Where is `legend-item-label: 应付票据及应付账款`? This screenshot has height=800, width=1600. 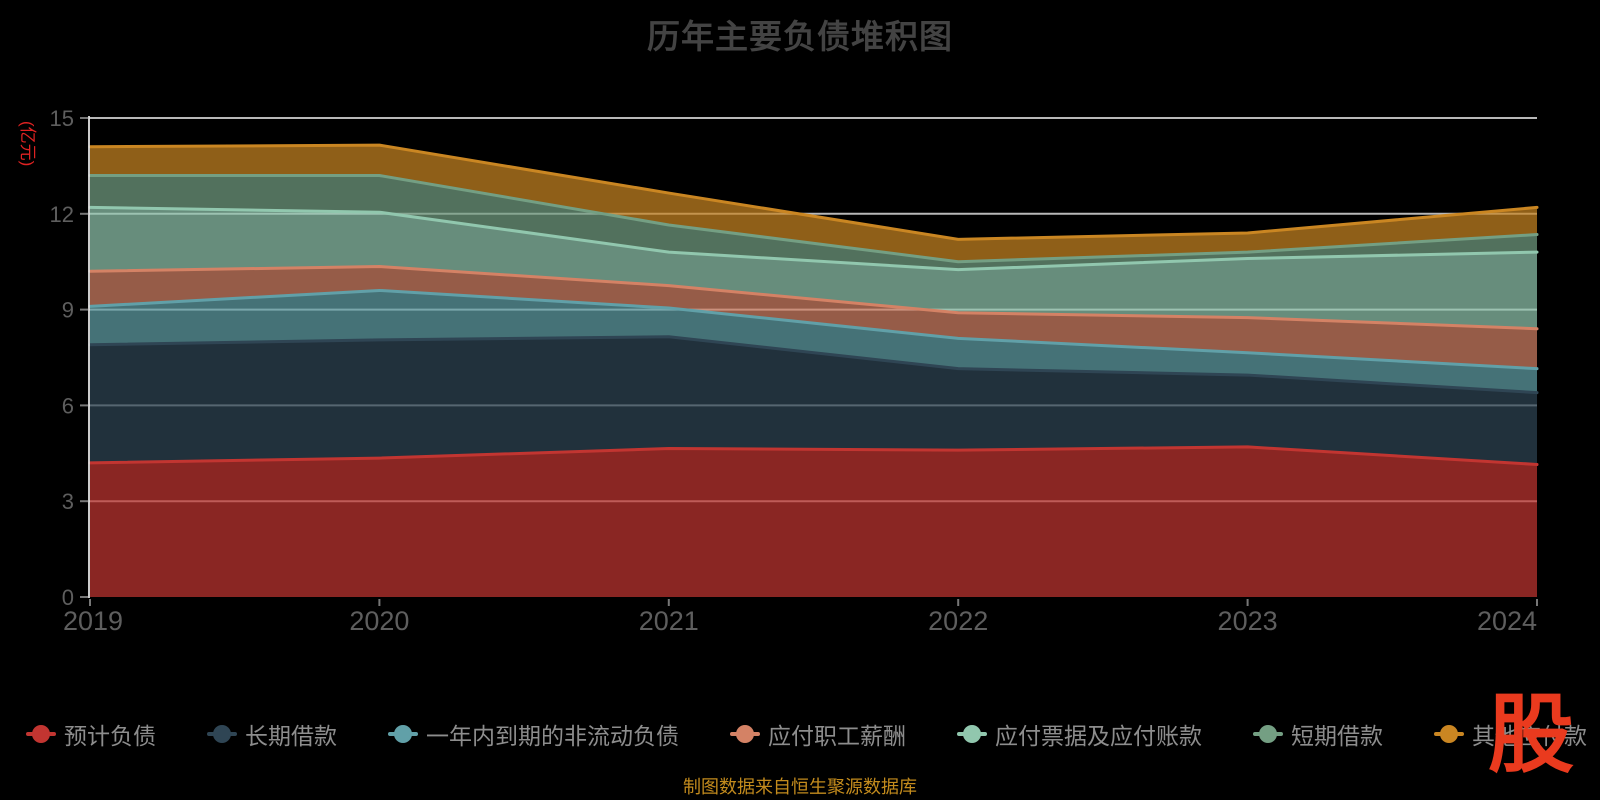 legend-item-label: 应付票据及应付账款 is located at coordinates (1098, 736).